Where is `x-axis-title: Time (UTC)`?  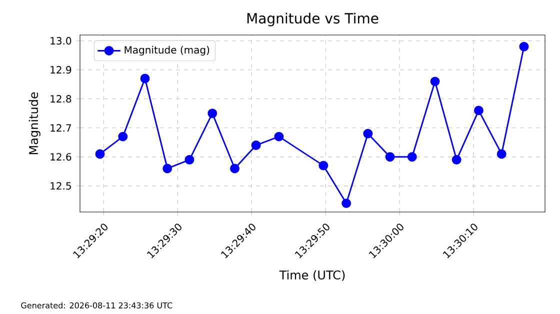
x-axis-title: Time (UTC) is located at coordinates (312, 275).